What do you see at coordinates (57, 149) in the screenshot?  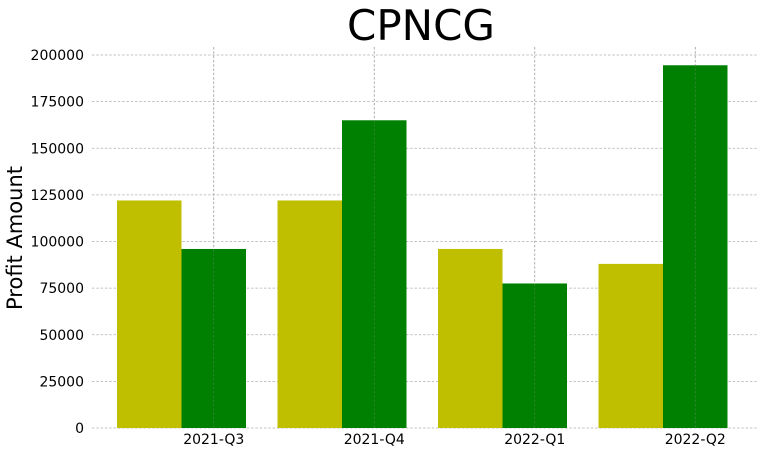 I see `y-tick-label: 150000` at bounding box center [57, 149].